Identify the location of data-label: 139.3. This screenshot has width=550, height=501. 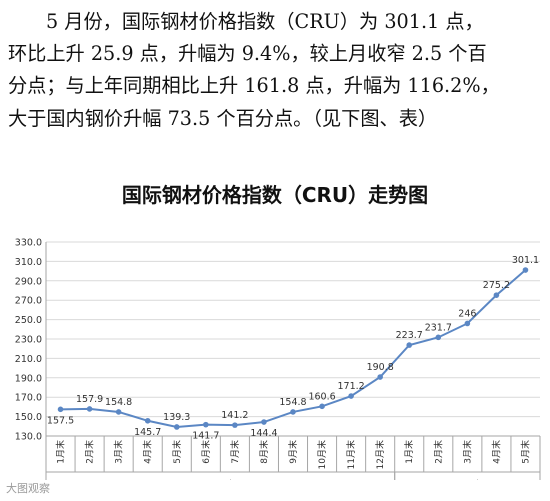
(176, 417).